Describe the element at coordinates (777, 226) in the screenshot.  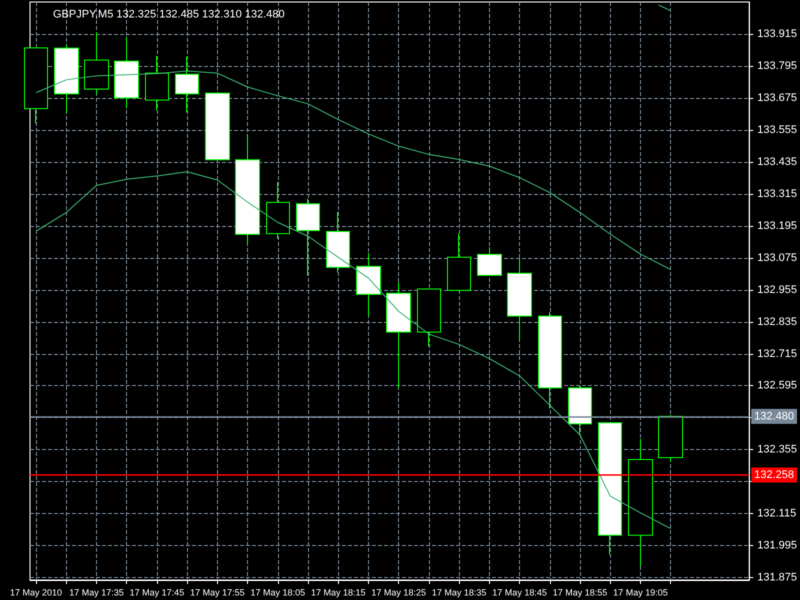
I see `y-tick-label: 133.195` at that location.